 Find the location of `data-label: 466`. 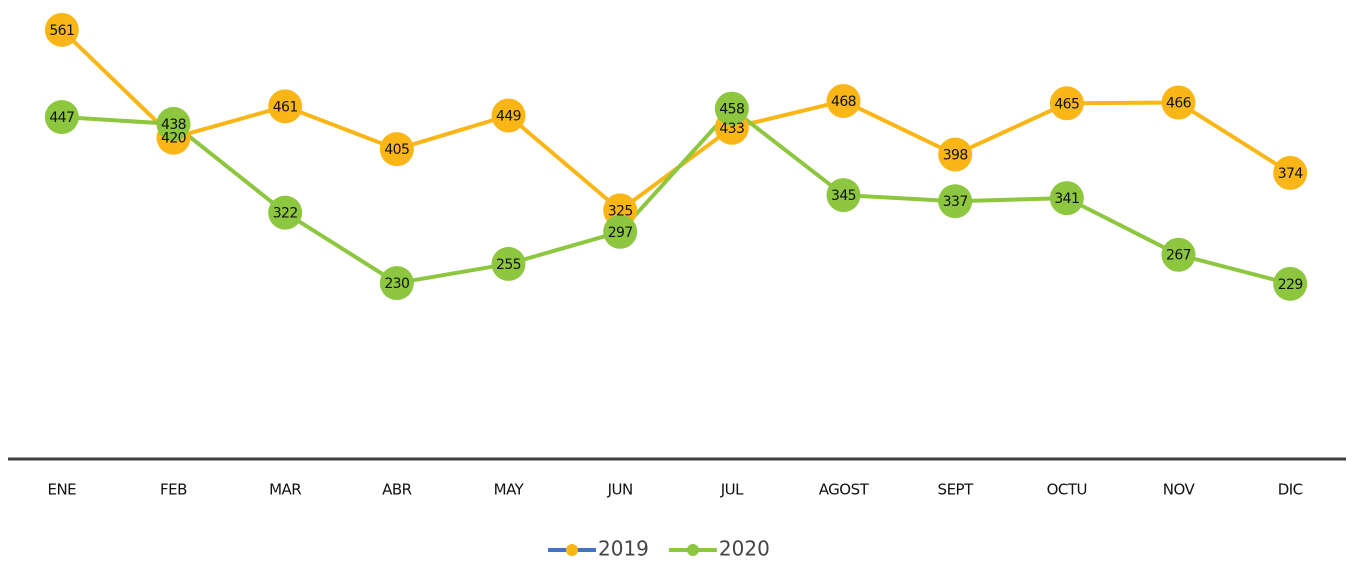

data-label: 466 is located at coordinates (1179, 104).